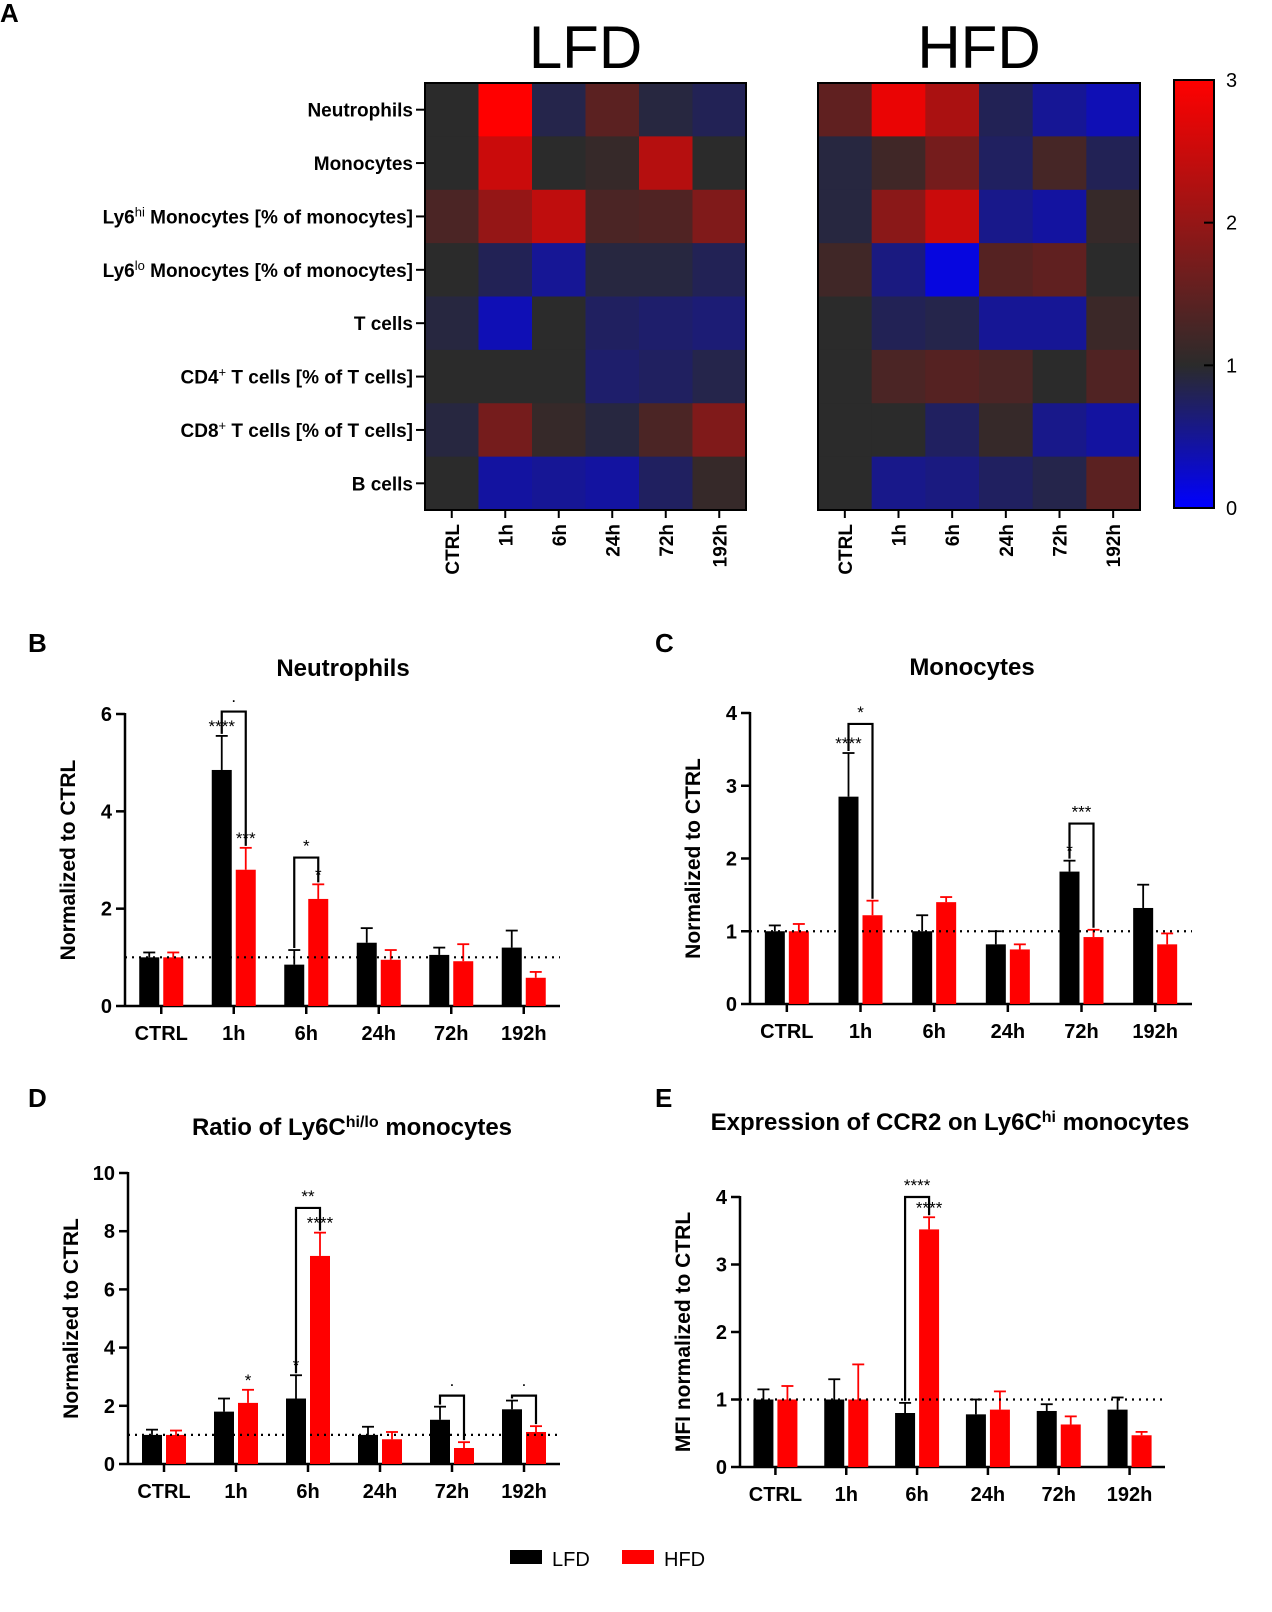  What do you see at coordinates (526, 1557) in the screenshot?
I see `legend-swatch-lfd` at bounding box center [526, 1557].